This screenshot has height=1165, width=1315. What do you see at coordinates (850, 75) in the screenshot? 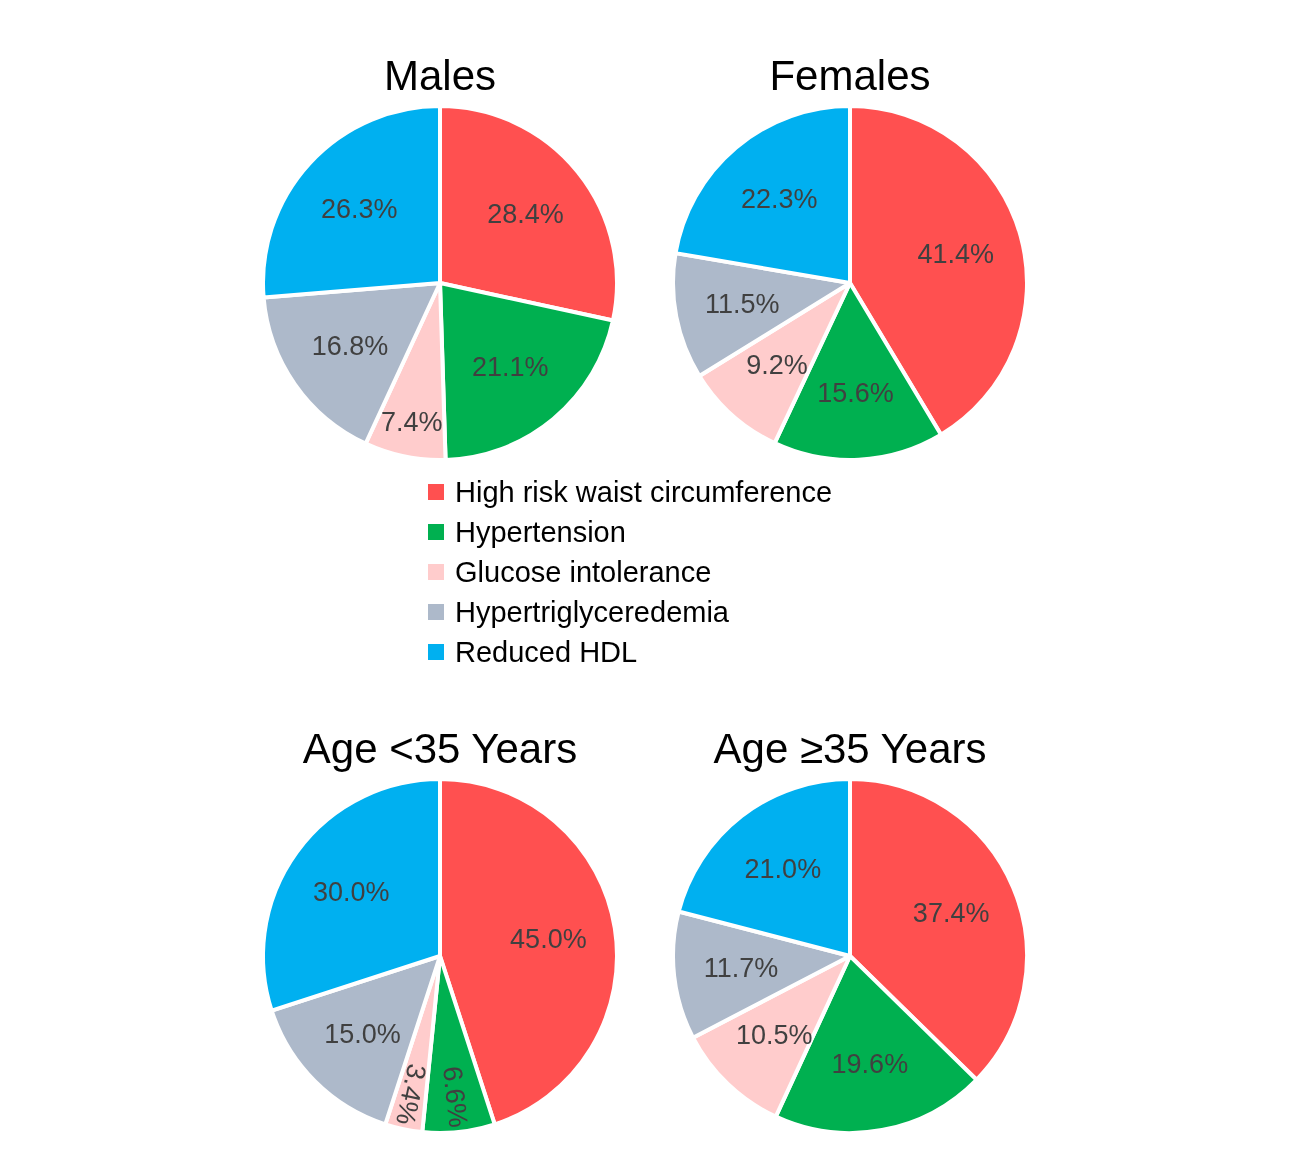
I see `chart-title: Females` at bounding box center [850, 75].